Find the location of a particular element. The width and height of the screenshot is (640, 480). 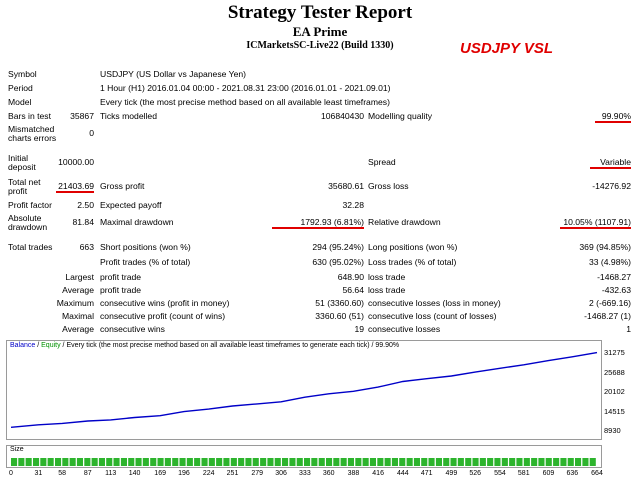

gross-loss-value: -14276.92 is located at coordinates (611, 186).